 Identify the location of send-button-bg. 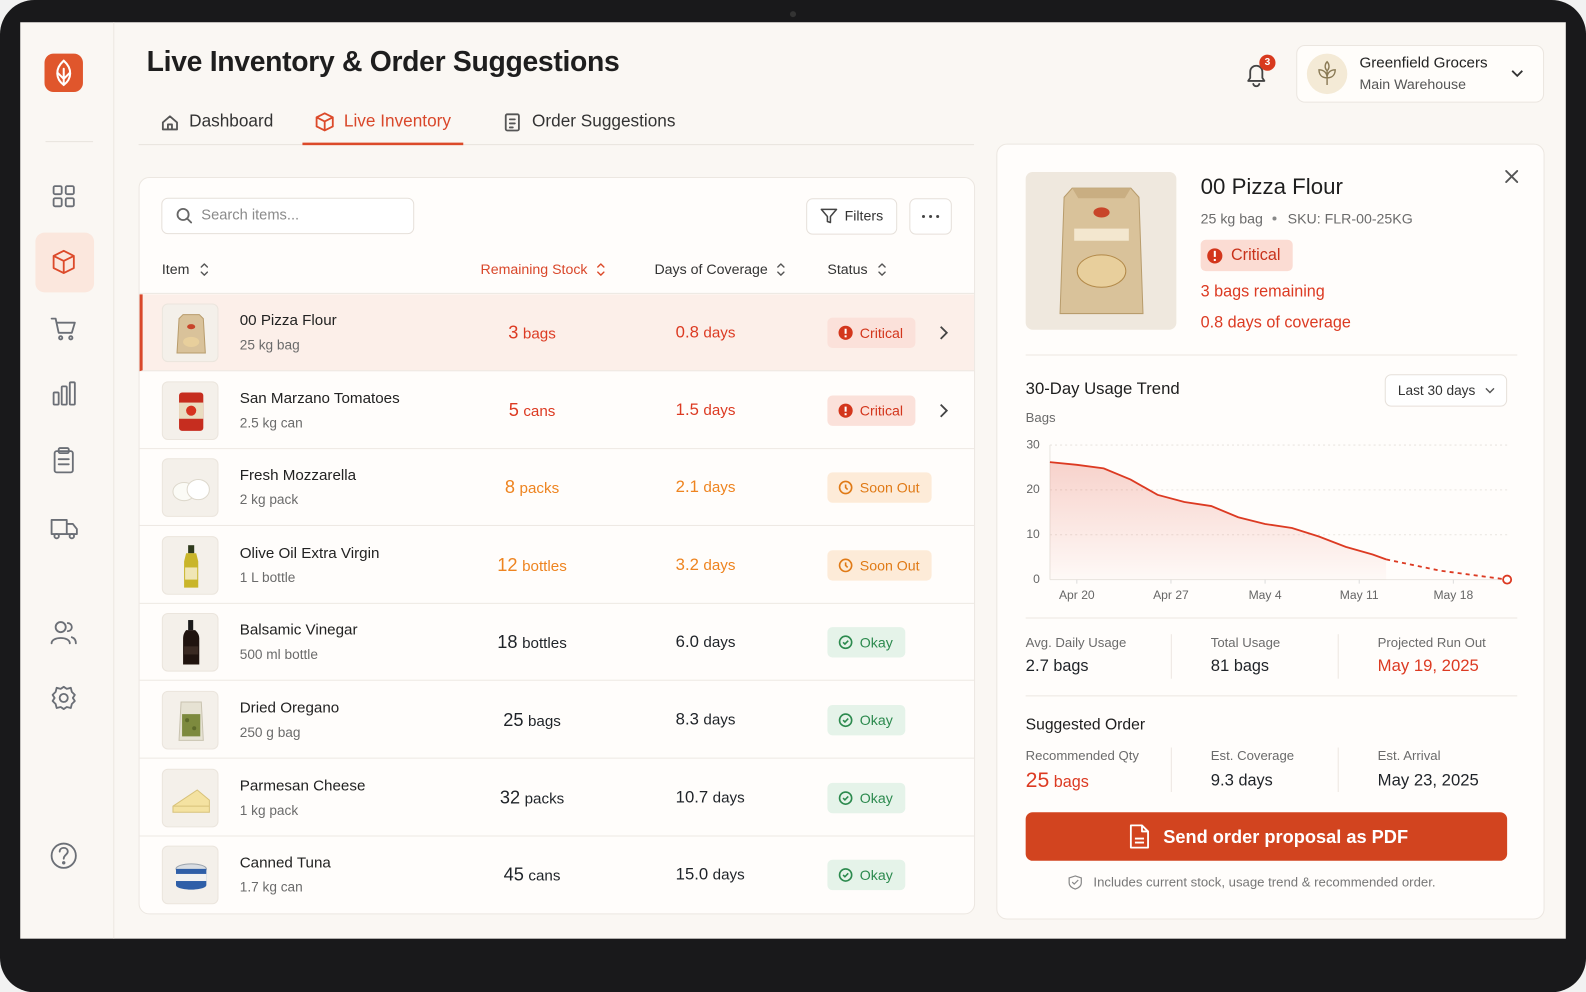
(1266, 836).